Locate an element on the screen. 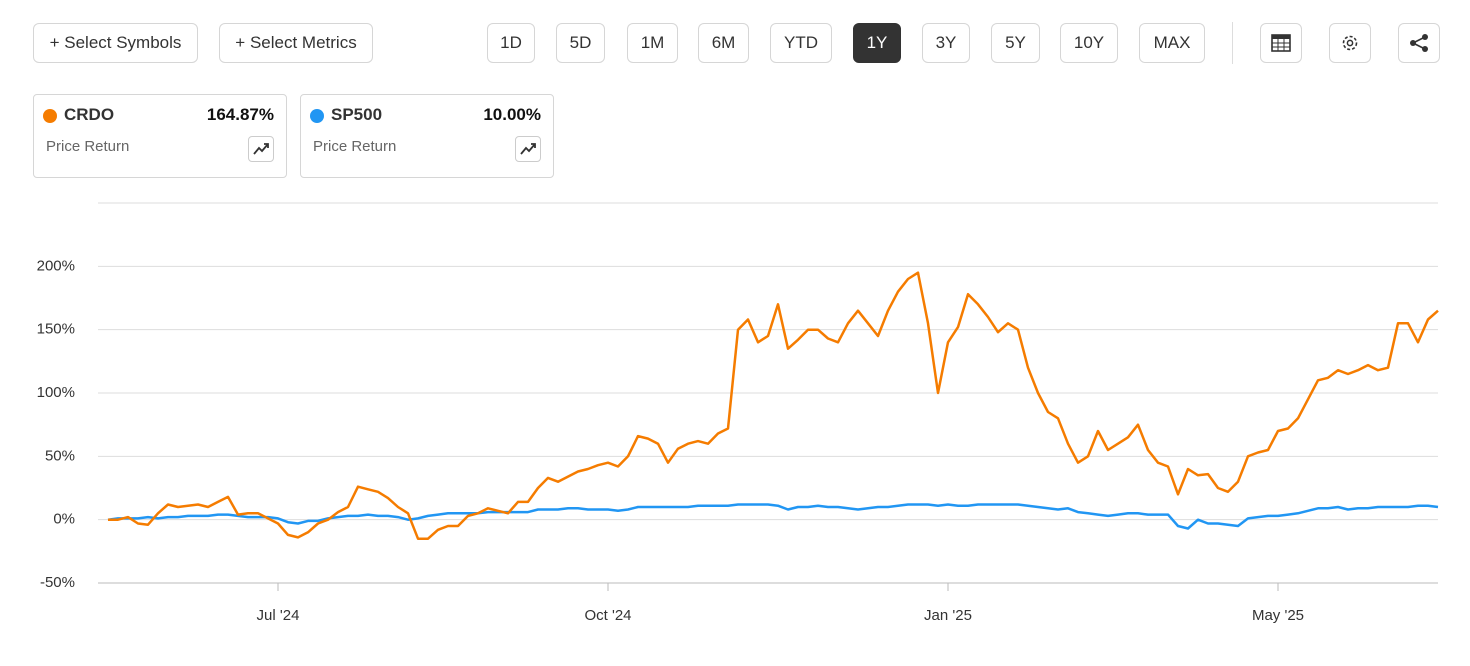 Image resolution: width=1470 pixels, height=666 pixels. period-button: 6M is located at coordinates (723, 43).